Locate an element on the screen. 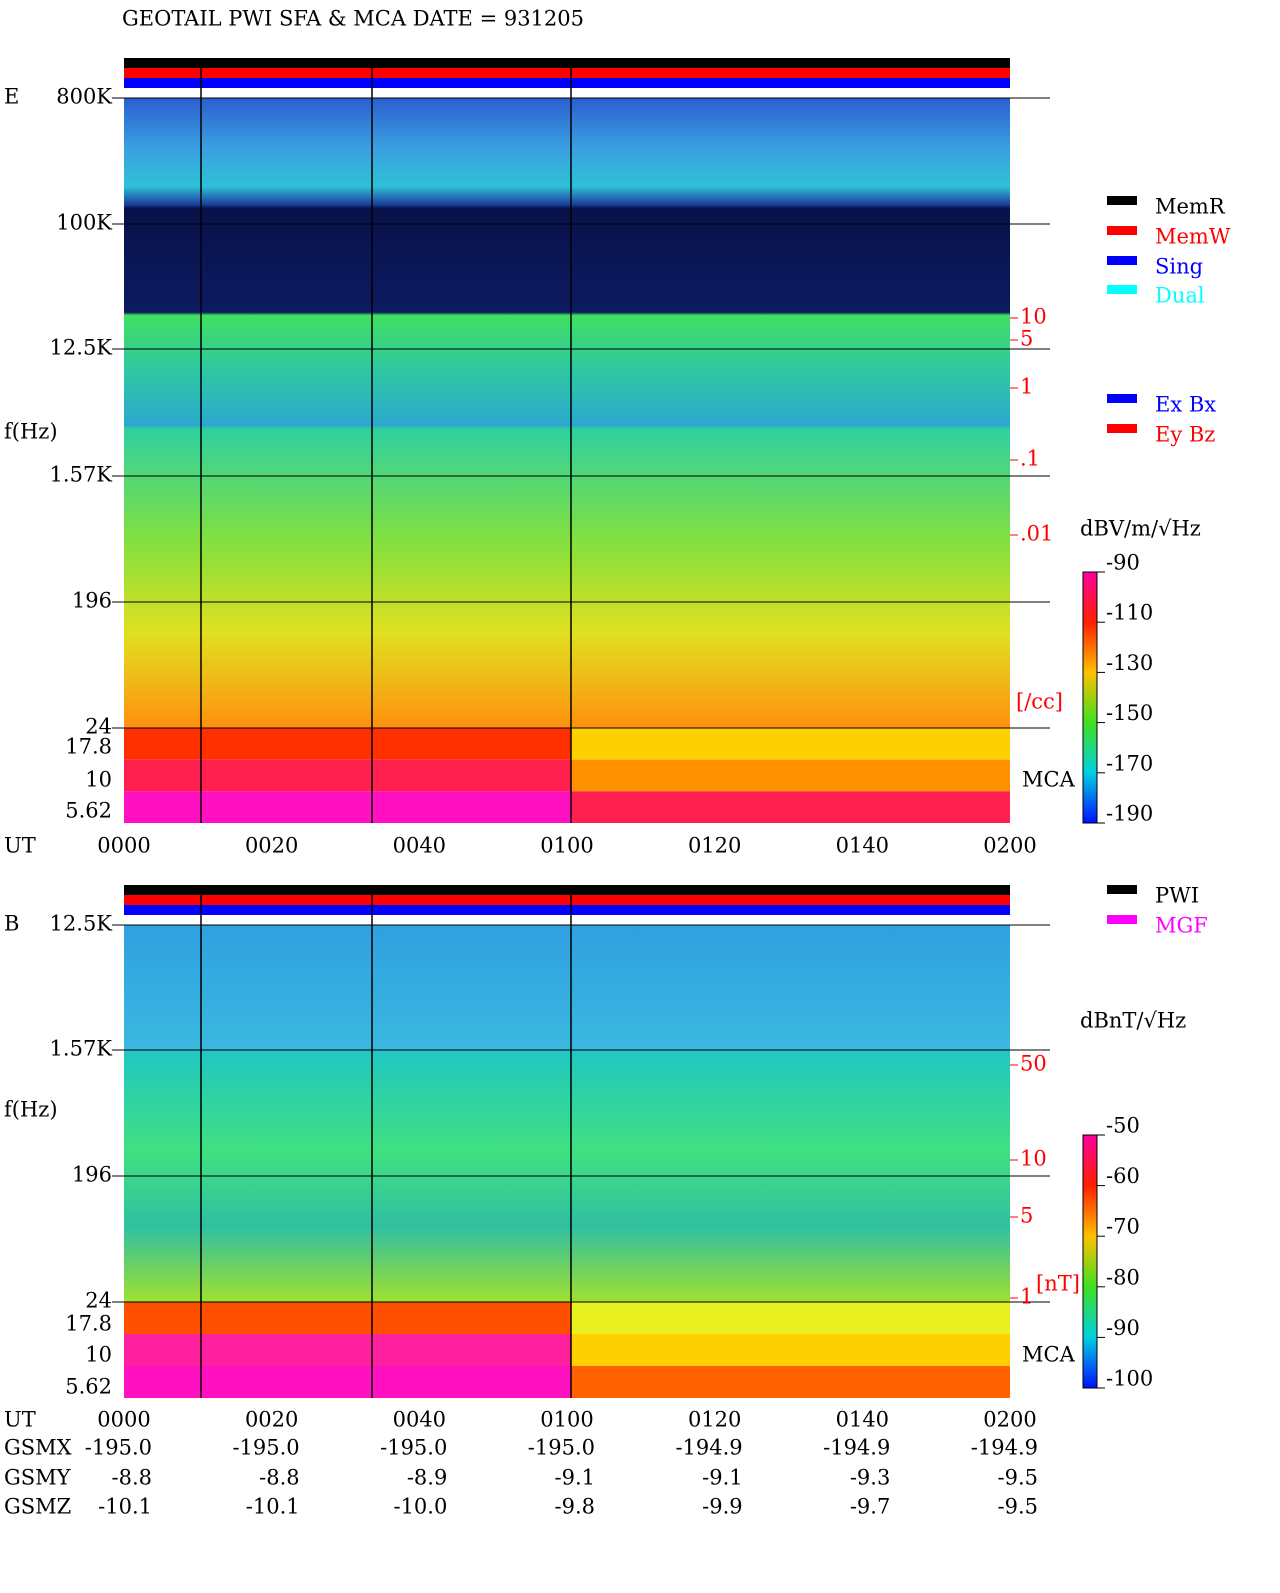 This screenshot has width=1280, height=1593. title: GEOTAIL PWI SFA & MCA DATE = 931205 is located at coordinates (353, 19).